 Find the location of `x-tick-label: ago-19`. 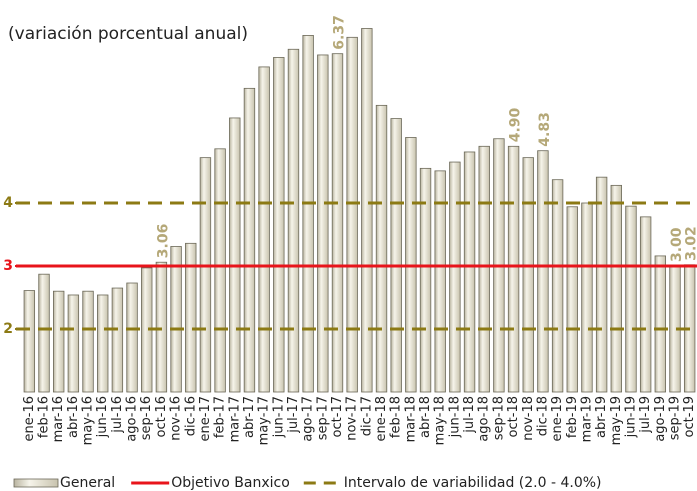

x-tick-label: ago-19 is located at coordinates (660, 419).